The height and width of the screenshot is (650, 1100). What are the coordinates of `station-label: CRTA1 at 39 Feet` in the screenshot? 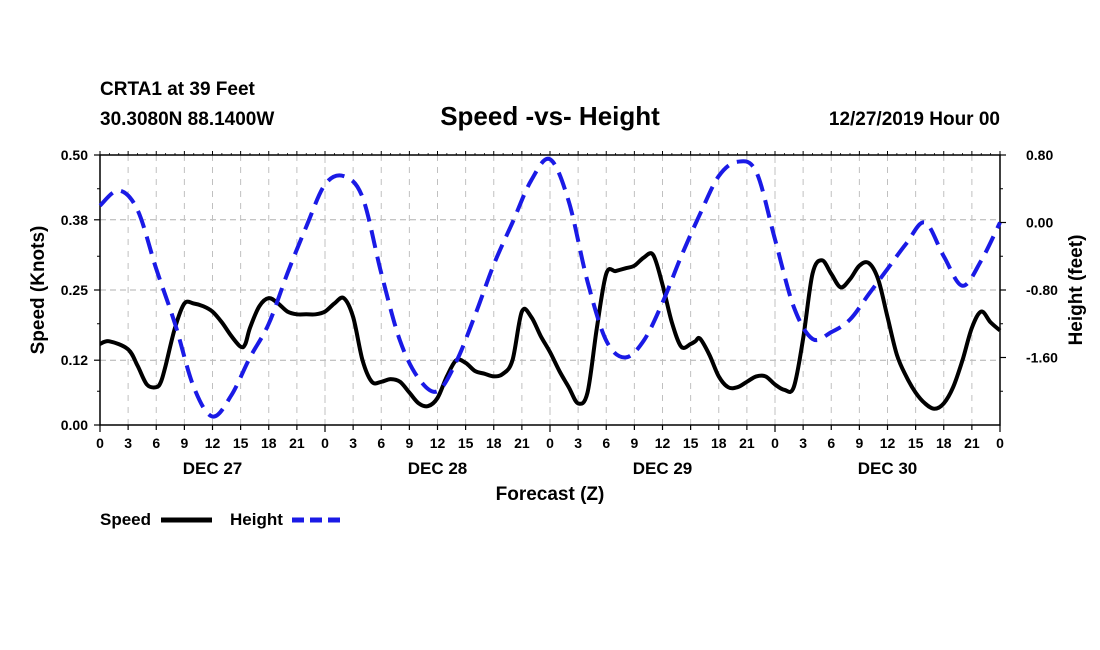 It's located at (178, 89).